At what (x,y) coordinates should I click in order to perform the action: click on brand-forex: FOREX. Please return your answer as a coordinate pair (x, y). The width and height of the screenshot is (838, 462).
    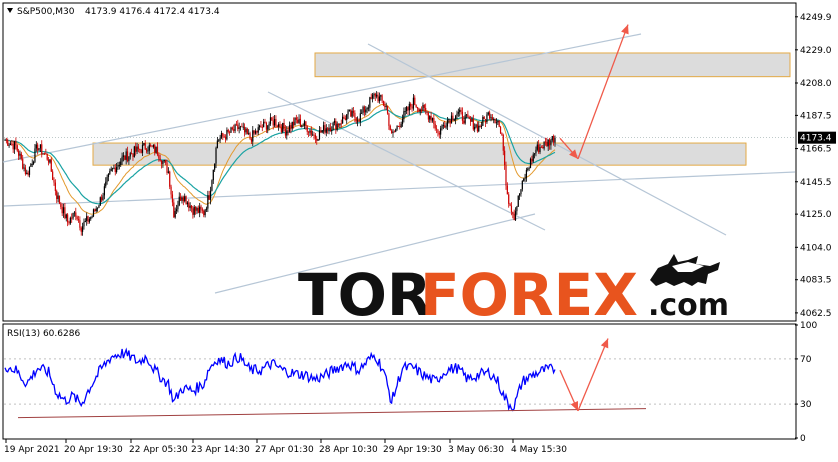
    Looking at the image, I should click on (529, 295).